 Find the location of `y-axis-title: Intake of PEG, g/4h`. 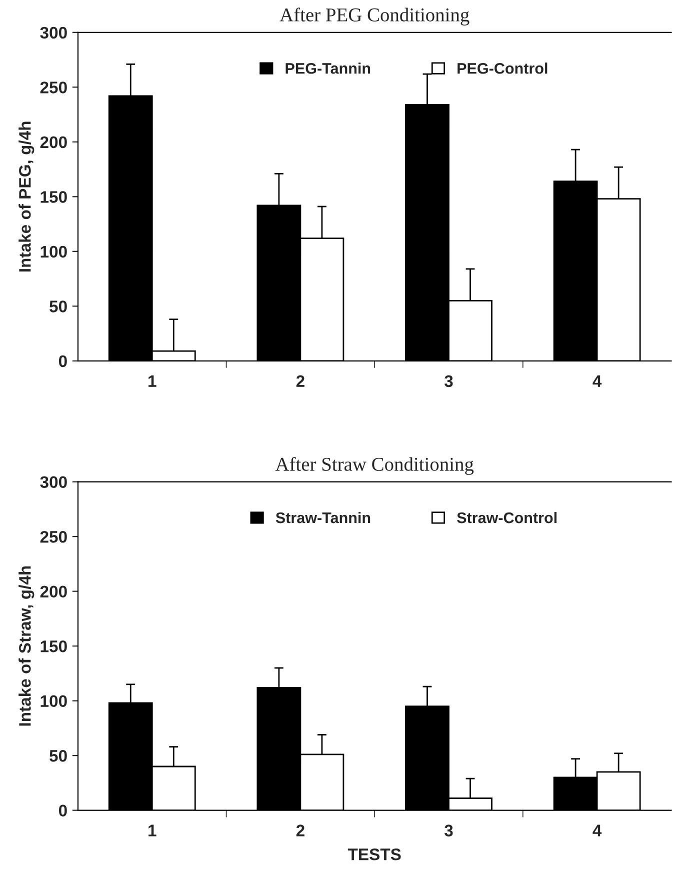

y-axis-title: Intake of PEG, g/4h is located at coordinates (26, 197).